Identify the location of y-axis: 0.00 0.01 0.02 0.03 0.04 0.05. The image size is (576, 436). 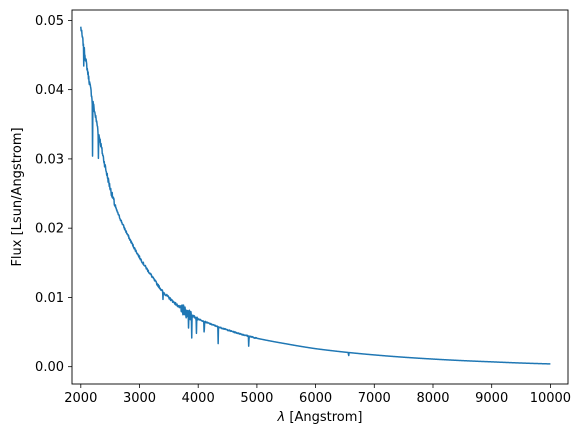
(53, 194).